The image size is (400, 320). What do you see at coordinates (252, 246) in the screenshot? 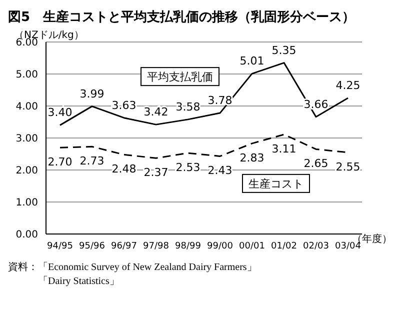
I see `x-tick-label: 00/01` at bounding box center [252, 246].